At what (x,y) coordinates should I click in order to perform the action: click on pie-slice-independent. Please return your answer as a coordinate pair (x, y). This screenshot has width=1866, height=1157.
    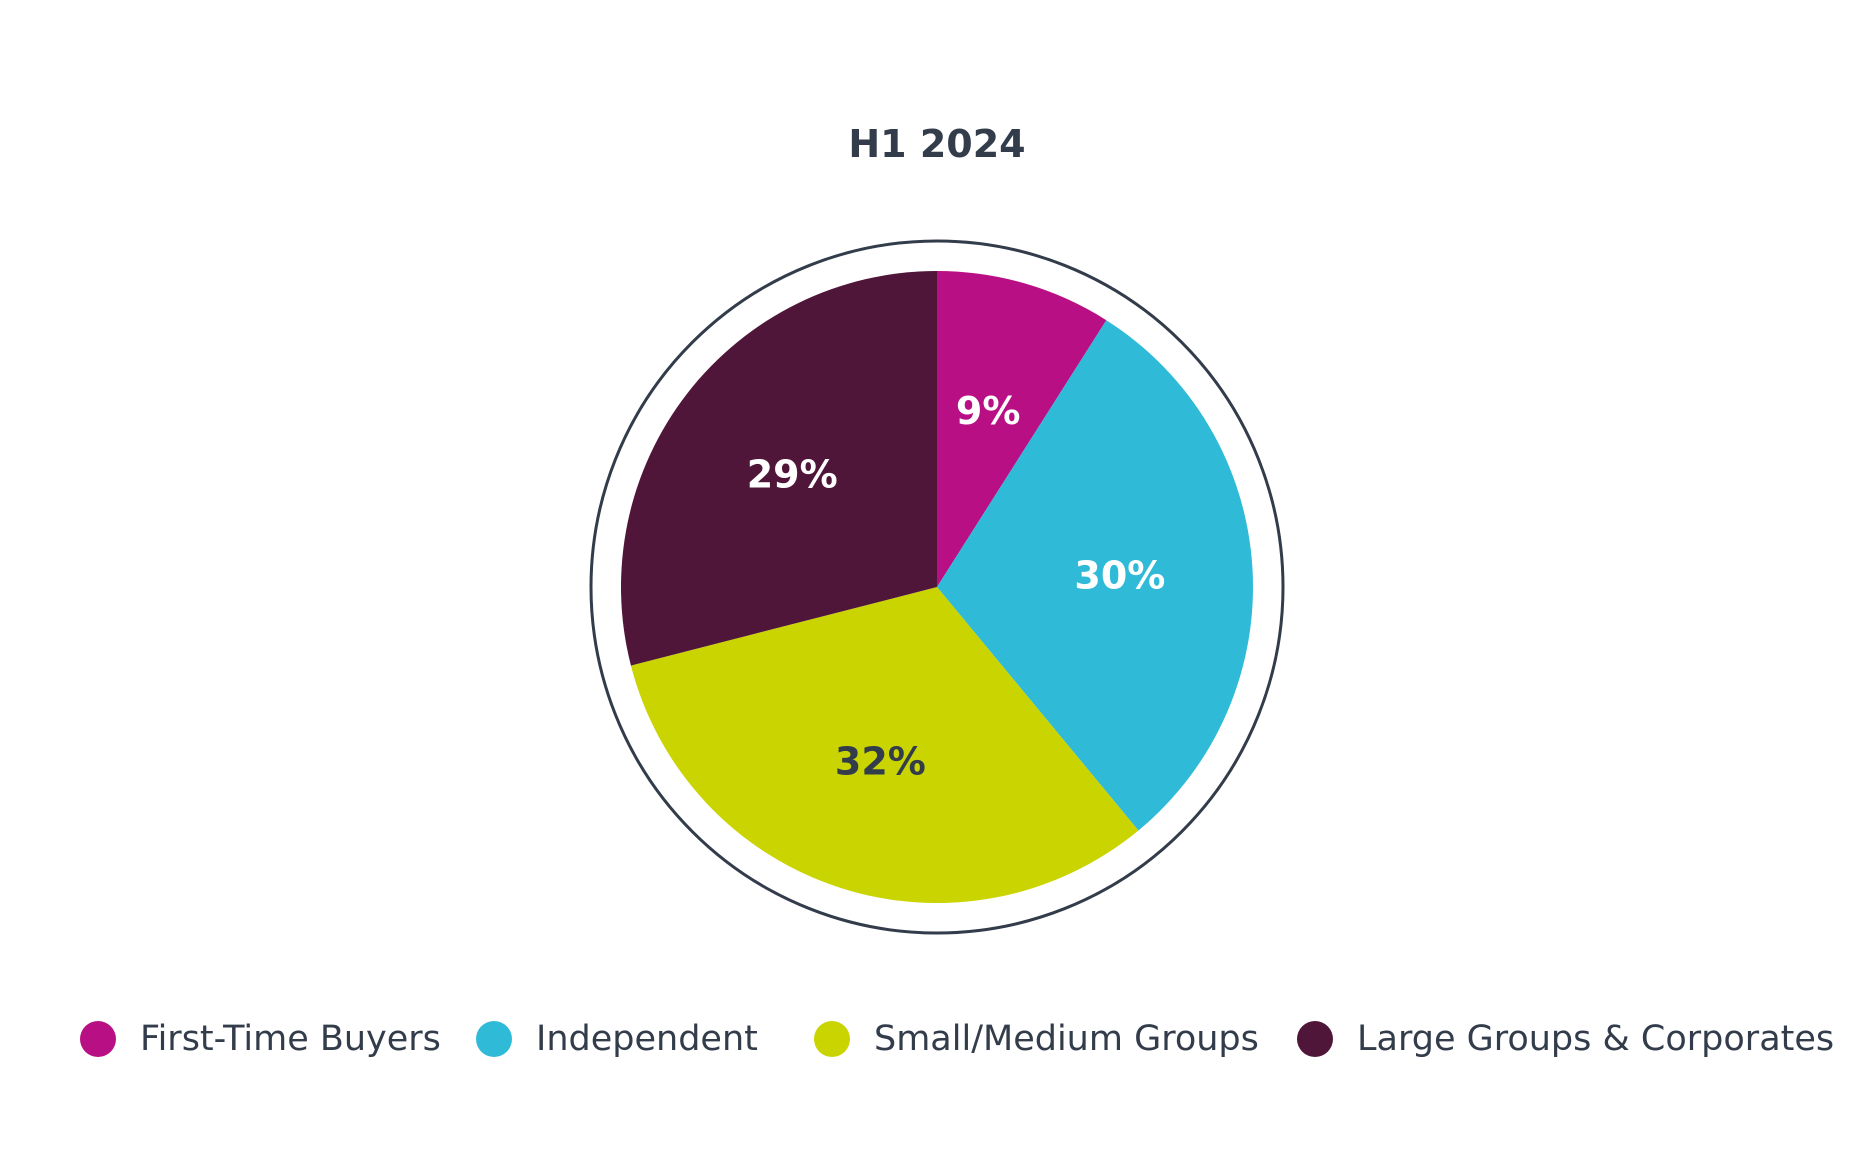
    Looking at the image, I should click on (1095, 575).